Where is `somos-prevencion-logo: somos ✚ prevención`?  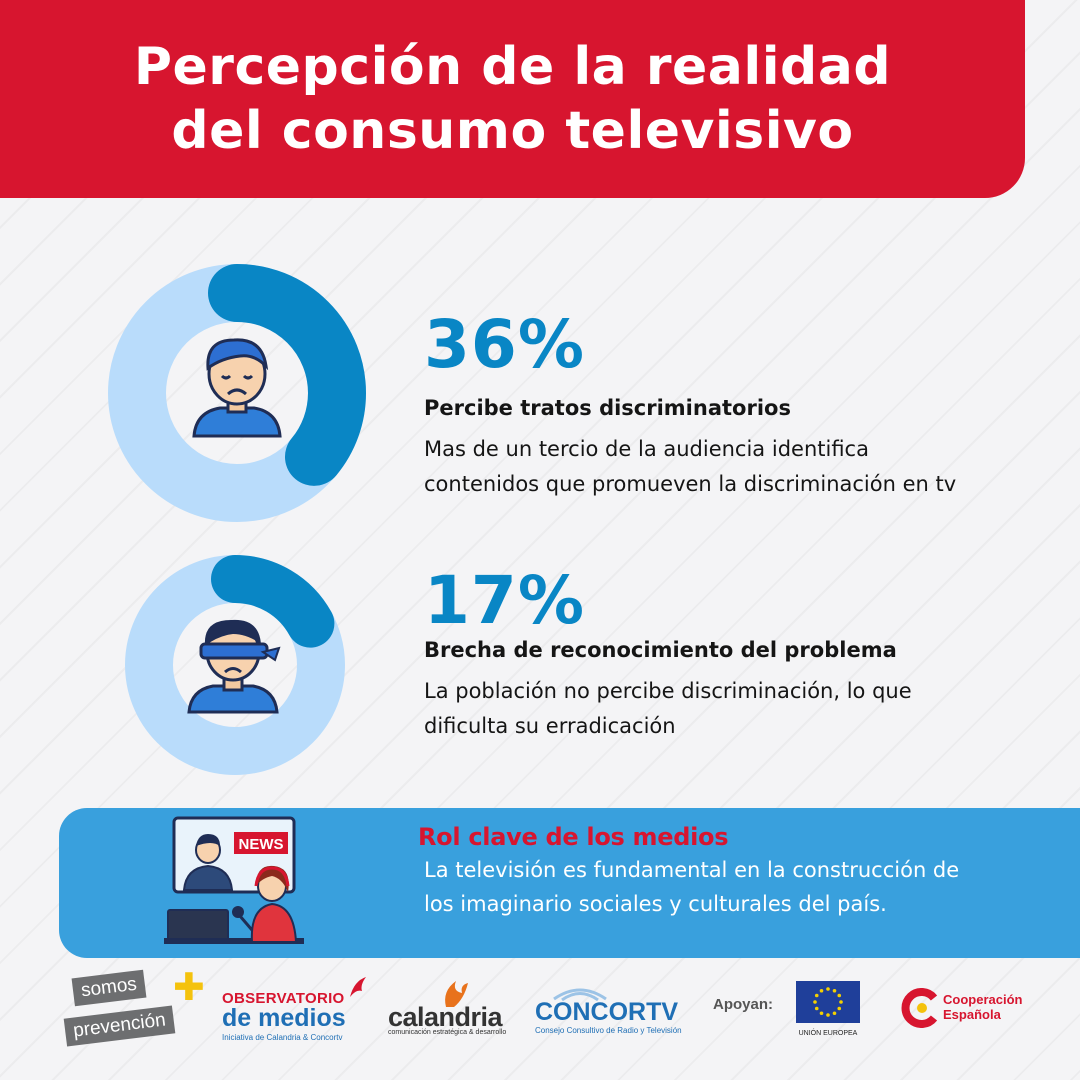 somos-prevencion-logo: somos ✚ prevención is located at coordinates (134, 1011).